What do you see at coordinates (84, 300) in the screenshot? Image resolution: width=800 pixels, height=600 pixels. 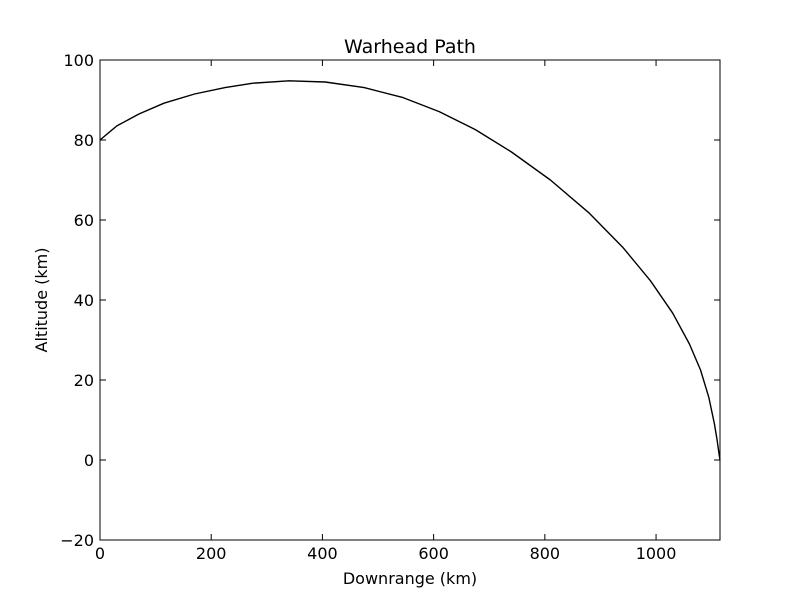 I see `y-tick-label: 40` at bounding box center [84, 300].